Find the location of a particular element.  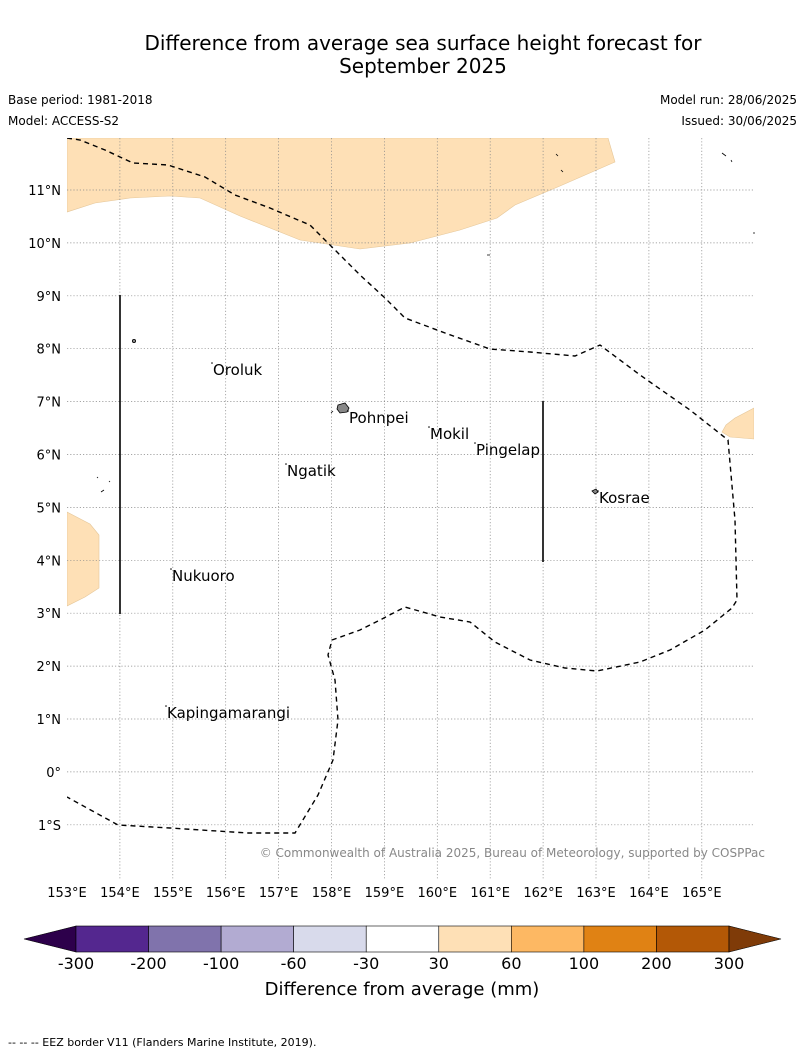

colorbar-ticks: -300 -200 -100 -60 -30 30 60 100 200 300 is located at coordinates (401, 963).